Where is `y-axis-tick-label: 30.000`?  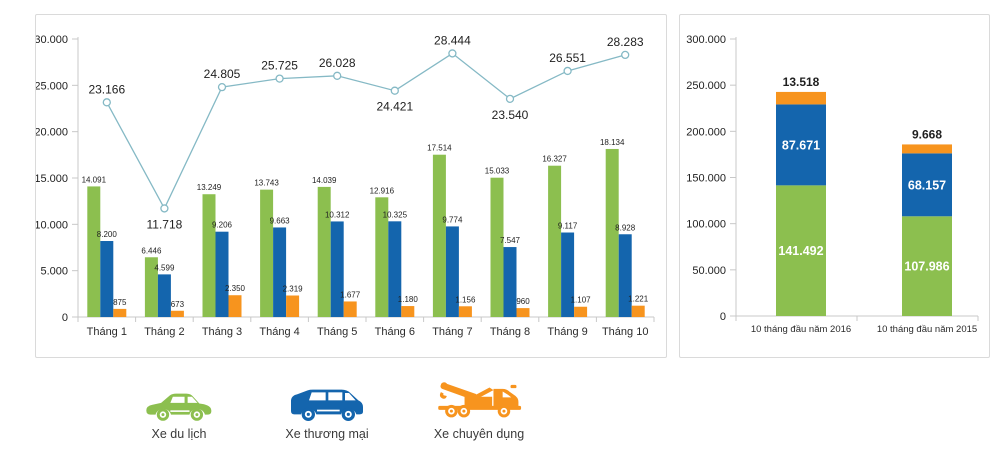 y-axis-tick-label: 30.000 is located at coordinates (52, 40).